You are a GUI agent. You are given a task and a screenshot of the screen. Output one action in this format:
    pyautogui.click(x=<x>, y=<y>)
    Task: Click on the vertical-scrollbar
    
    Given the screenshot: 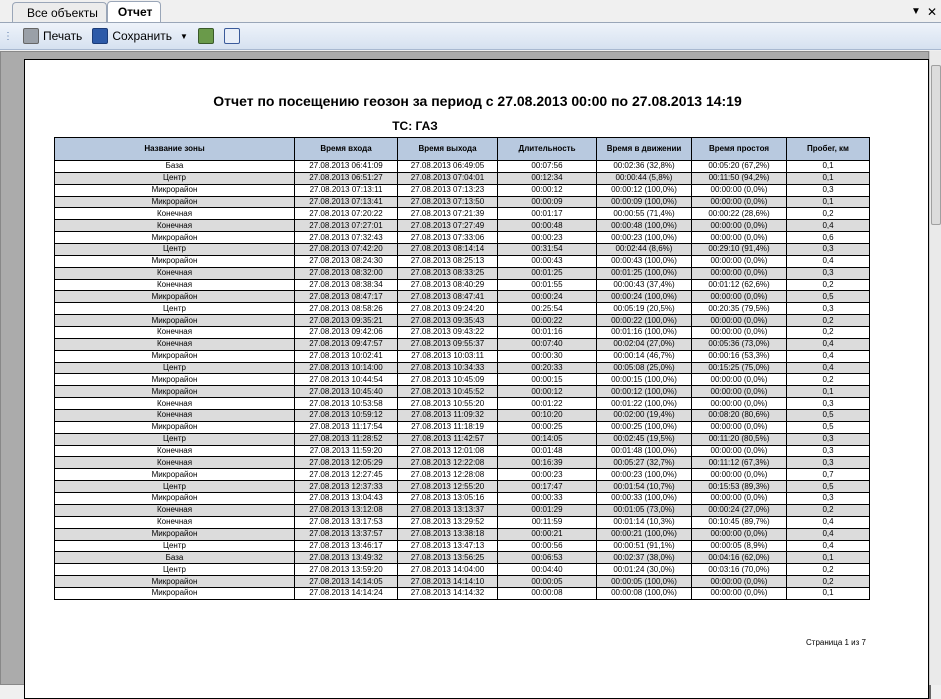 What is the action you would take?
    pyautogui.click(x=935, y=368)
    